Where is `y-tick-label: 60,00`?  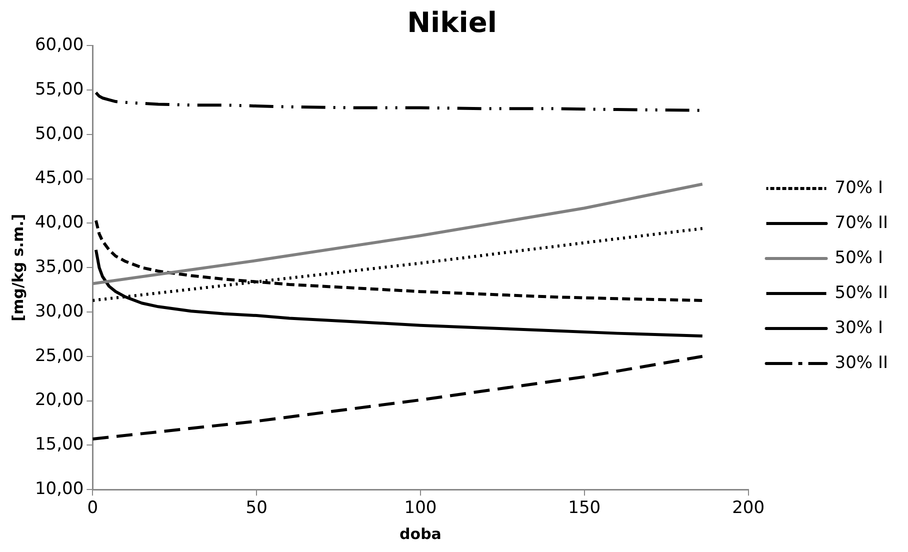 y-tick-label: 60,00 is located at coordinates (59, 45).